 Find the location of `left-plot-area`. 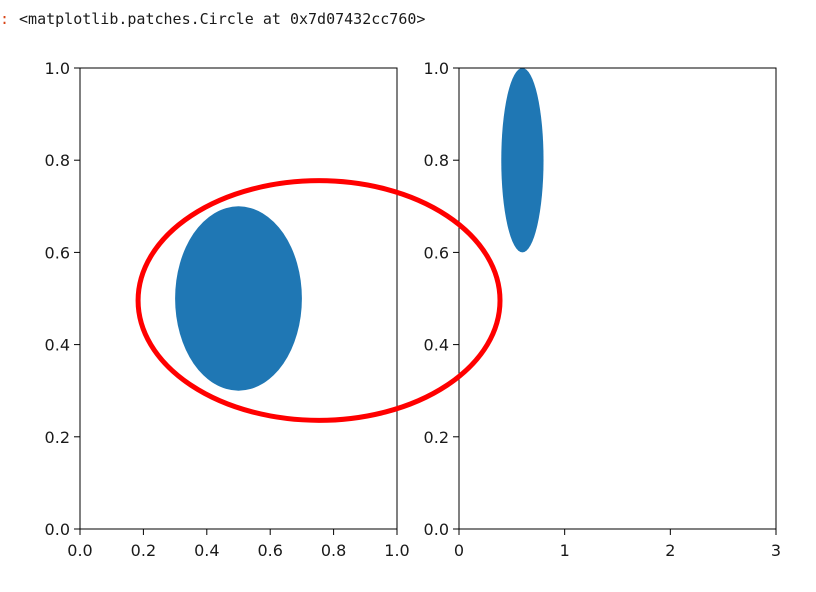

left-plot-area is located at coordinates (238, 298).